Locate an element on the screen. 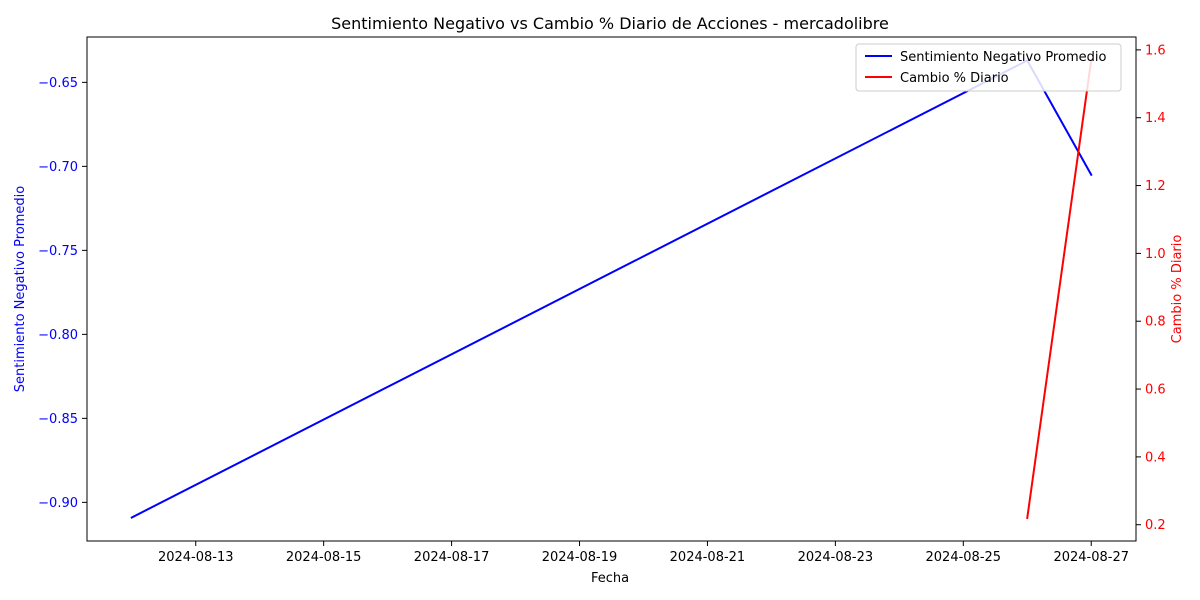 This screenshot has height=600, width=1200. legend-label-cambio: Cambio % Diario is located at coordinates (954, 78).